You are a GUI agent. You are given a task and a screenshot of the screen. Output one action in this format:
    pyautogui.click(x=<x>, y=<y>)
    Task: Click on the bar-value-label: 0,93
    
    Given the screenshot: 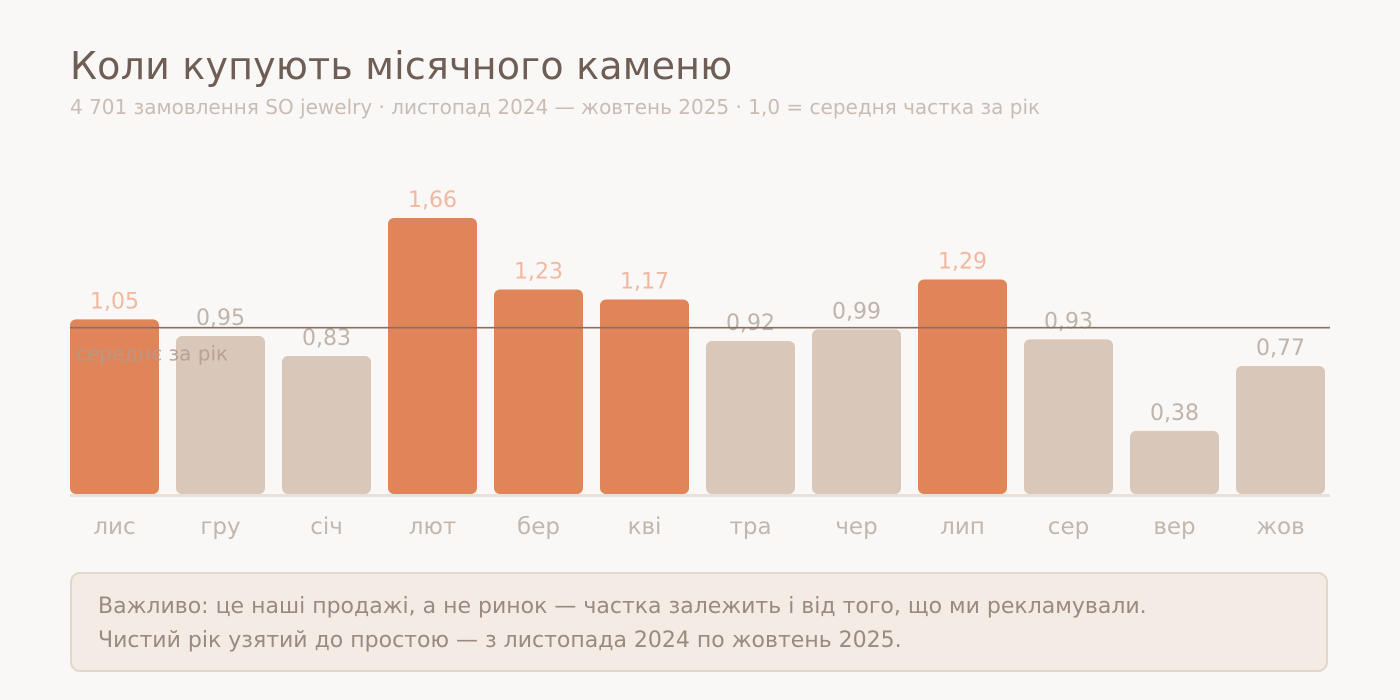 What is the action you would take?
    pyautogui.click(x=1068, y=321)
    